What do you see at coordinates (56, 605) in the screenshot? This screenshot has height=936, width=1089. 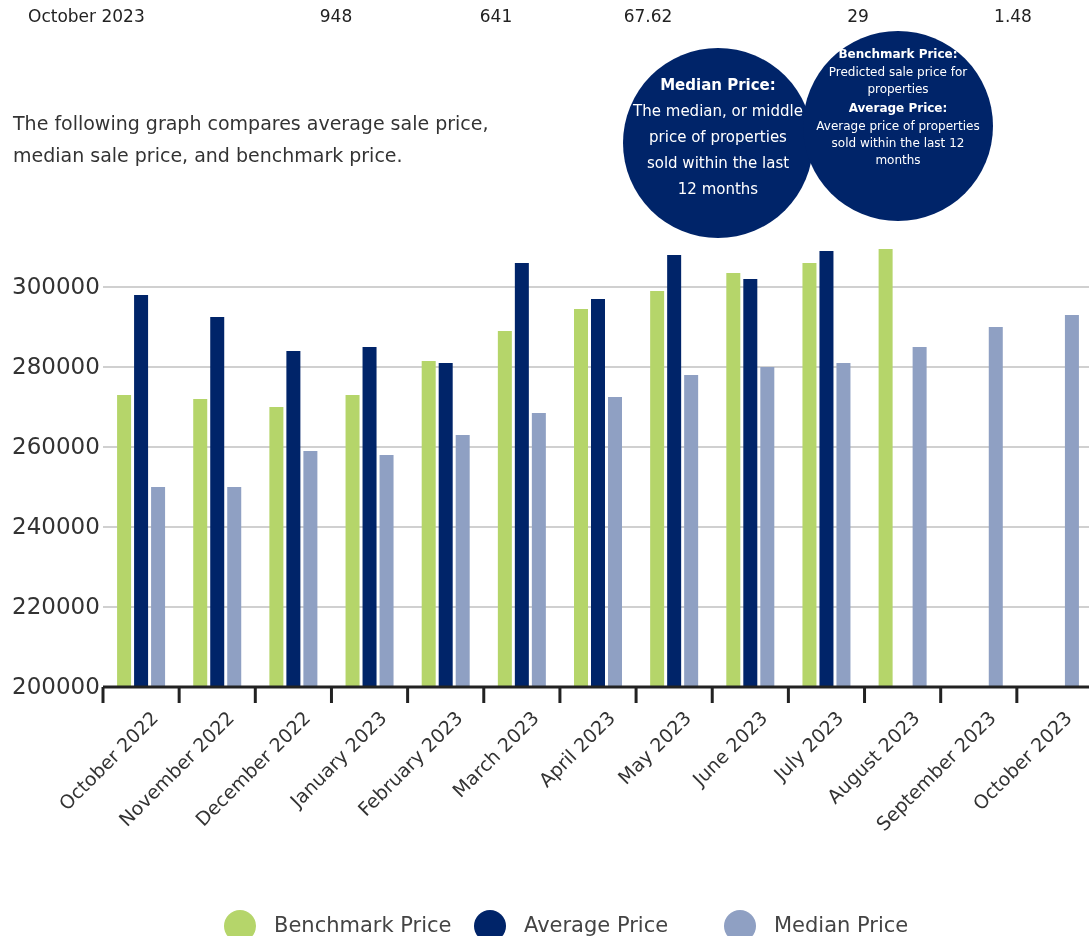 I see `y-tick-label: 220000` at bounding box center [56, 605].